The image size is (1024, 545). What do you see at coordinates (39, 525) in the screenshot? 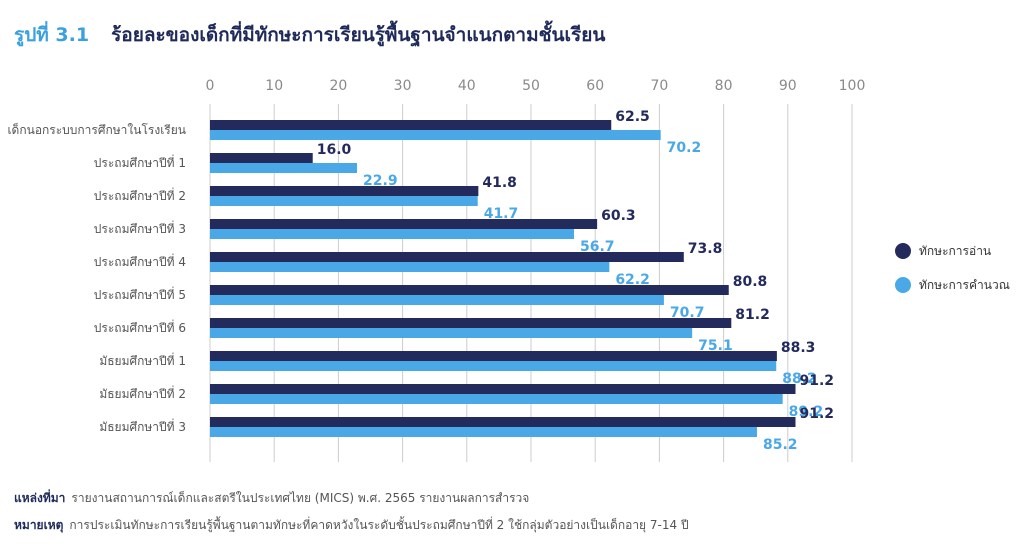
I see `note-label: หมายเหตุ` at bounding box center [39, 525].